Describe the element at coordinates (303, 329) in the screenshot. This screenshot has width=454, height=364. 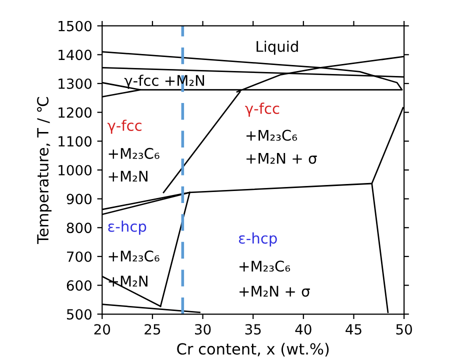
I see `x-tick-label: 40` at that location.